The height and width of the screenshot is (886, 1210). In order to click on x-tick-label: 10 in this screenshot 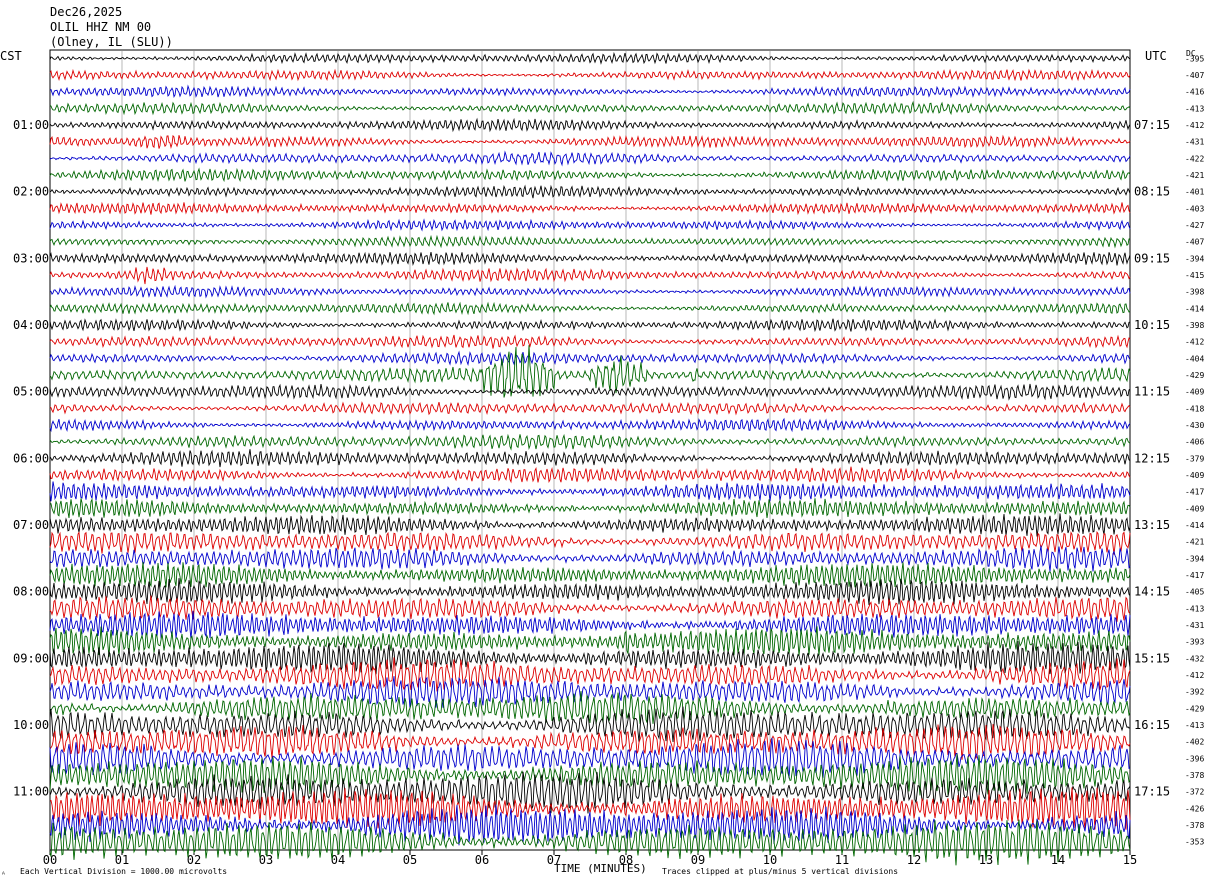, I will do `click(770, 860)`.